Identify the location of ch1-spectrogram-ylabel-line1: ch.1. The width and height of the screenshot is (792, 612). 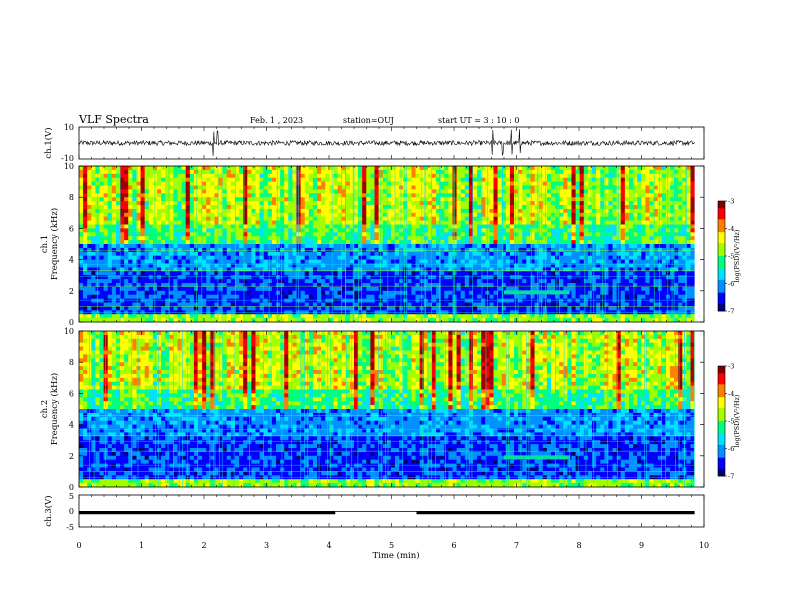
(45, 244).